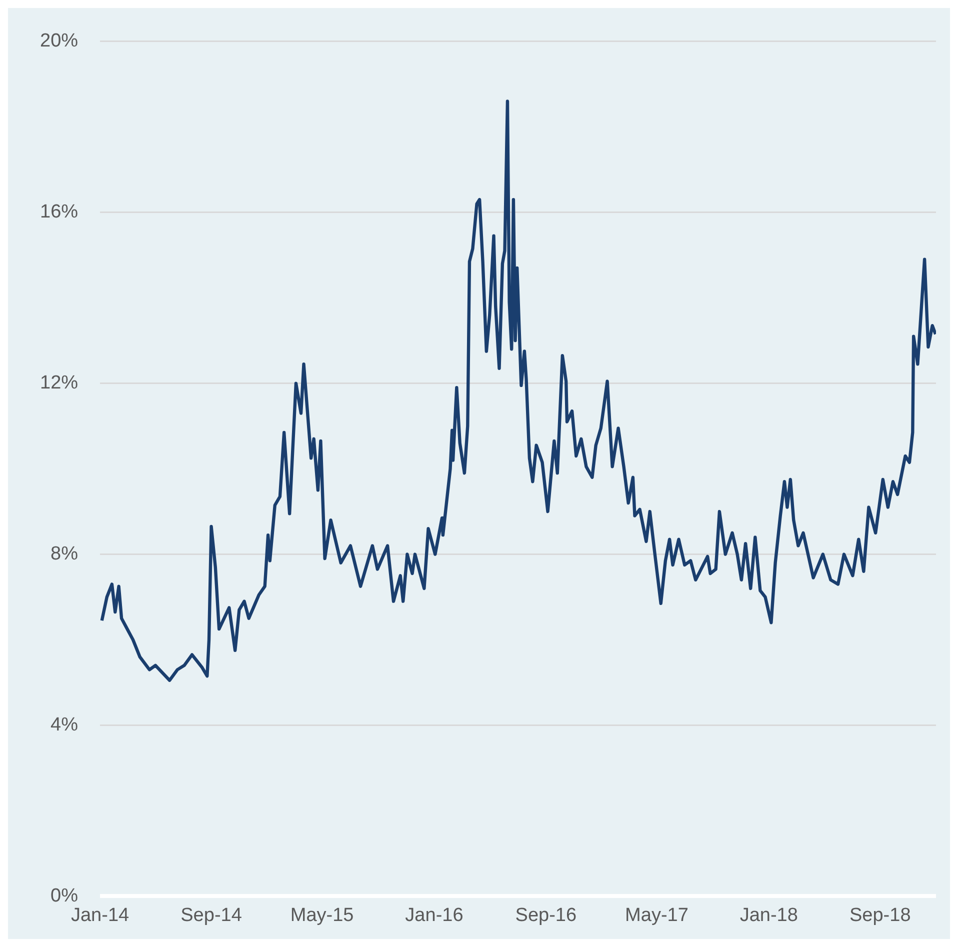 The width and height of the screenshot is (958, 947). Describe the element at coordinates (59, 383) in the screenshot. I see `y-tick-label: 12%` at that location.